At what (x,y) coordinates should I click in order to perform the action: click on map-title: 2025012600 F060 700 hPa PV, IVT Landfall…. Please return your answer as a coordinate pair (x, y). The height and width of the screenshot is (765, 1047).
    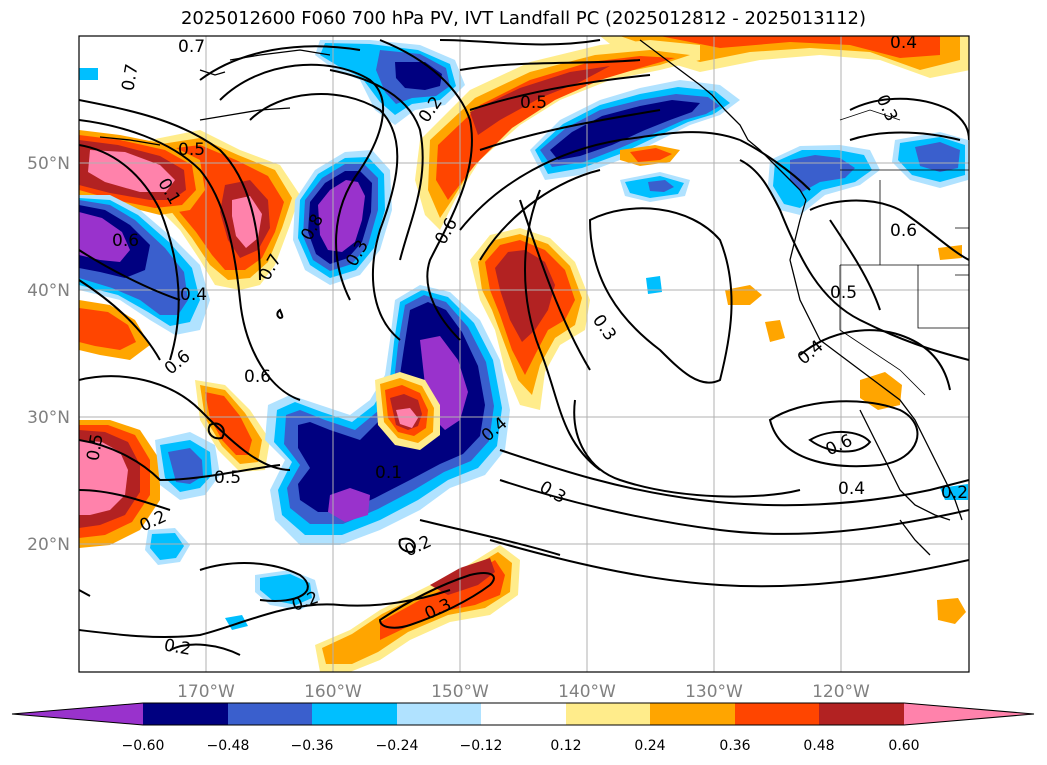
    Looking at the image, I should click on (523, 18).